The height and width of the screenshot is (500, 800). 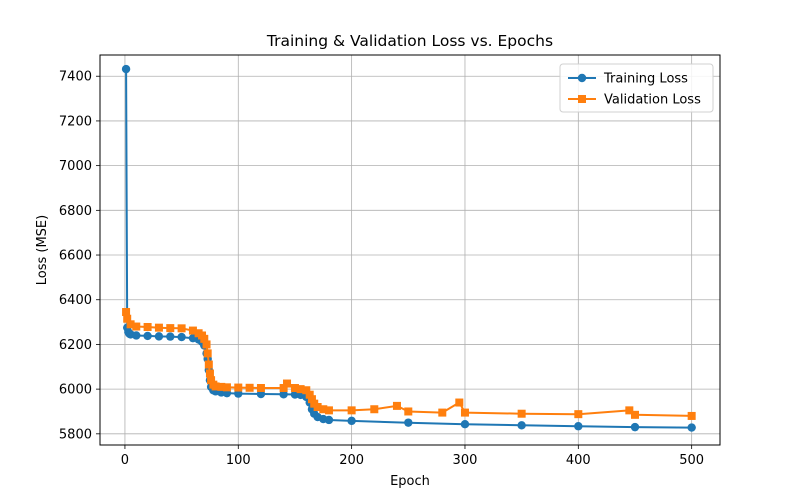 I want to click on legend-box, so click(x=636, y=88).